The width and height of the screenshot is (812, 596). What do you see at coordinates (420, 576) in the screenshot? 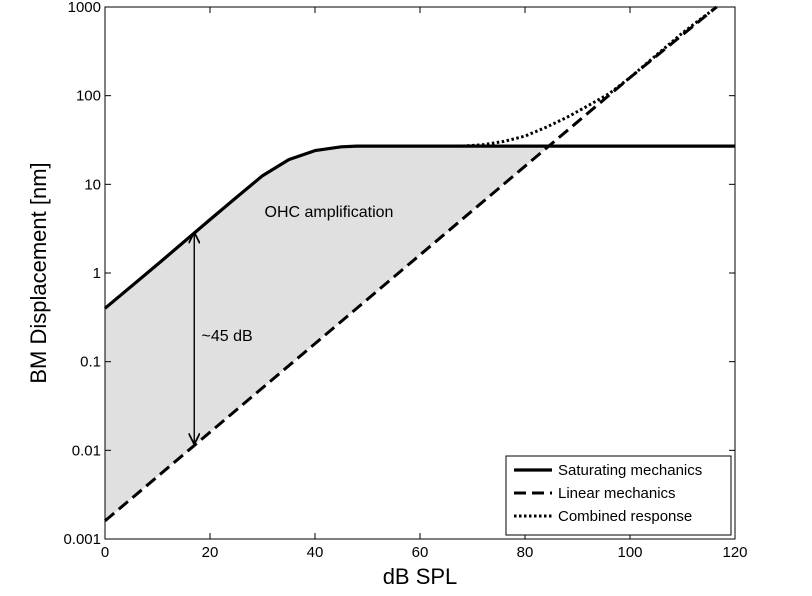
I see `x-axis-title: dB SPL` at bounding box center [420, 576].